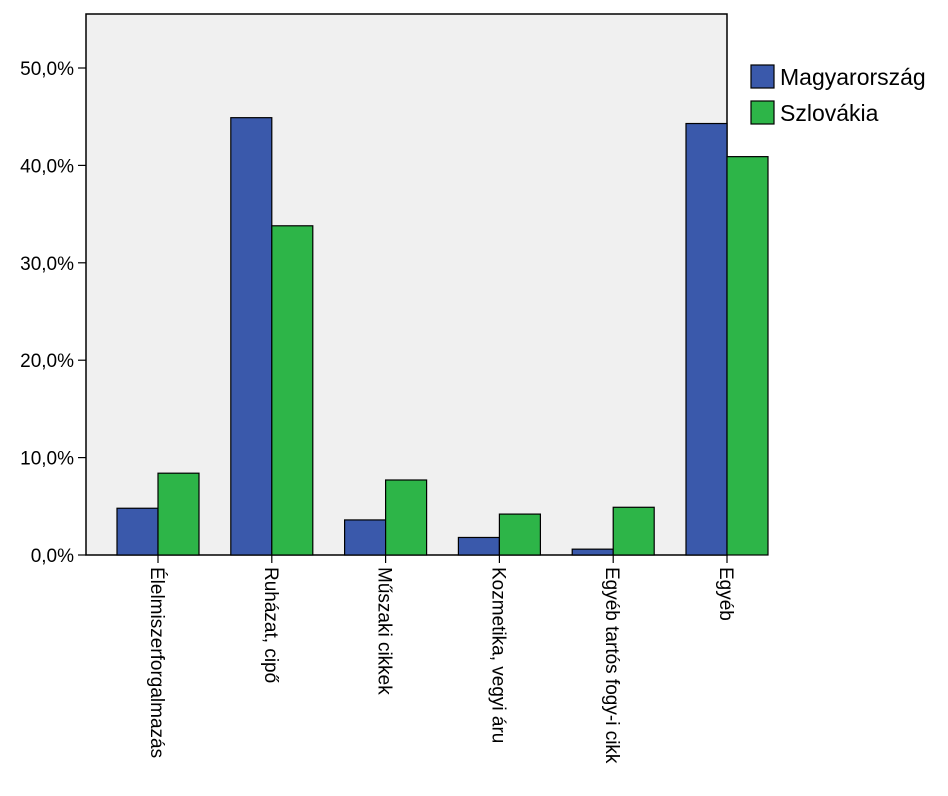 This screenshot has width=948, height=796. What do you see at coordinates (47, 166) in the screenshot?
I see `y-tick-label: 40,0%` at bounding box center [47, 166].